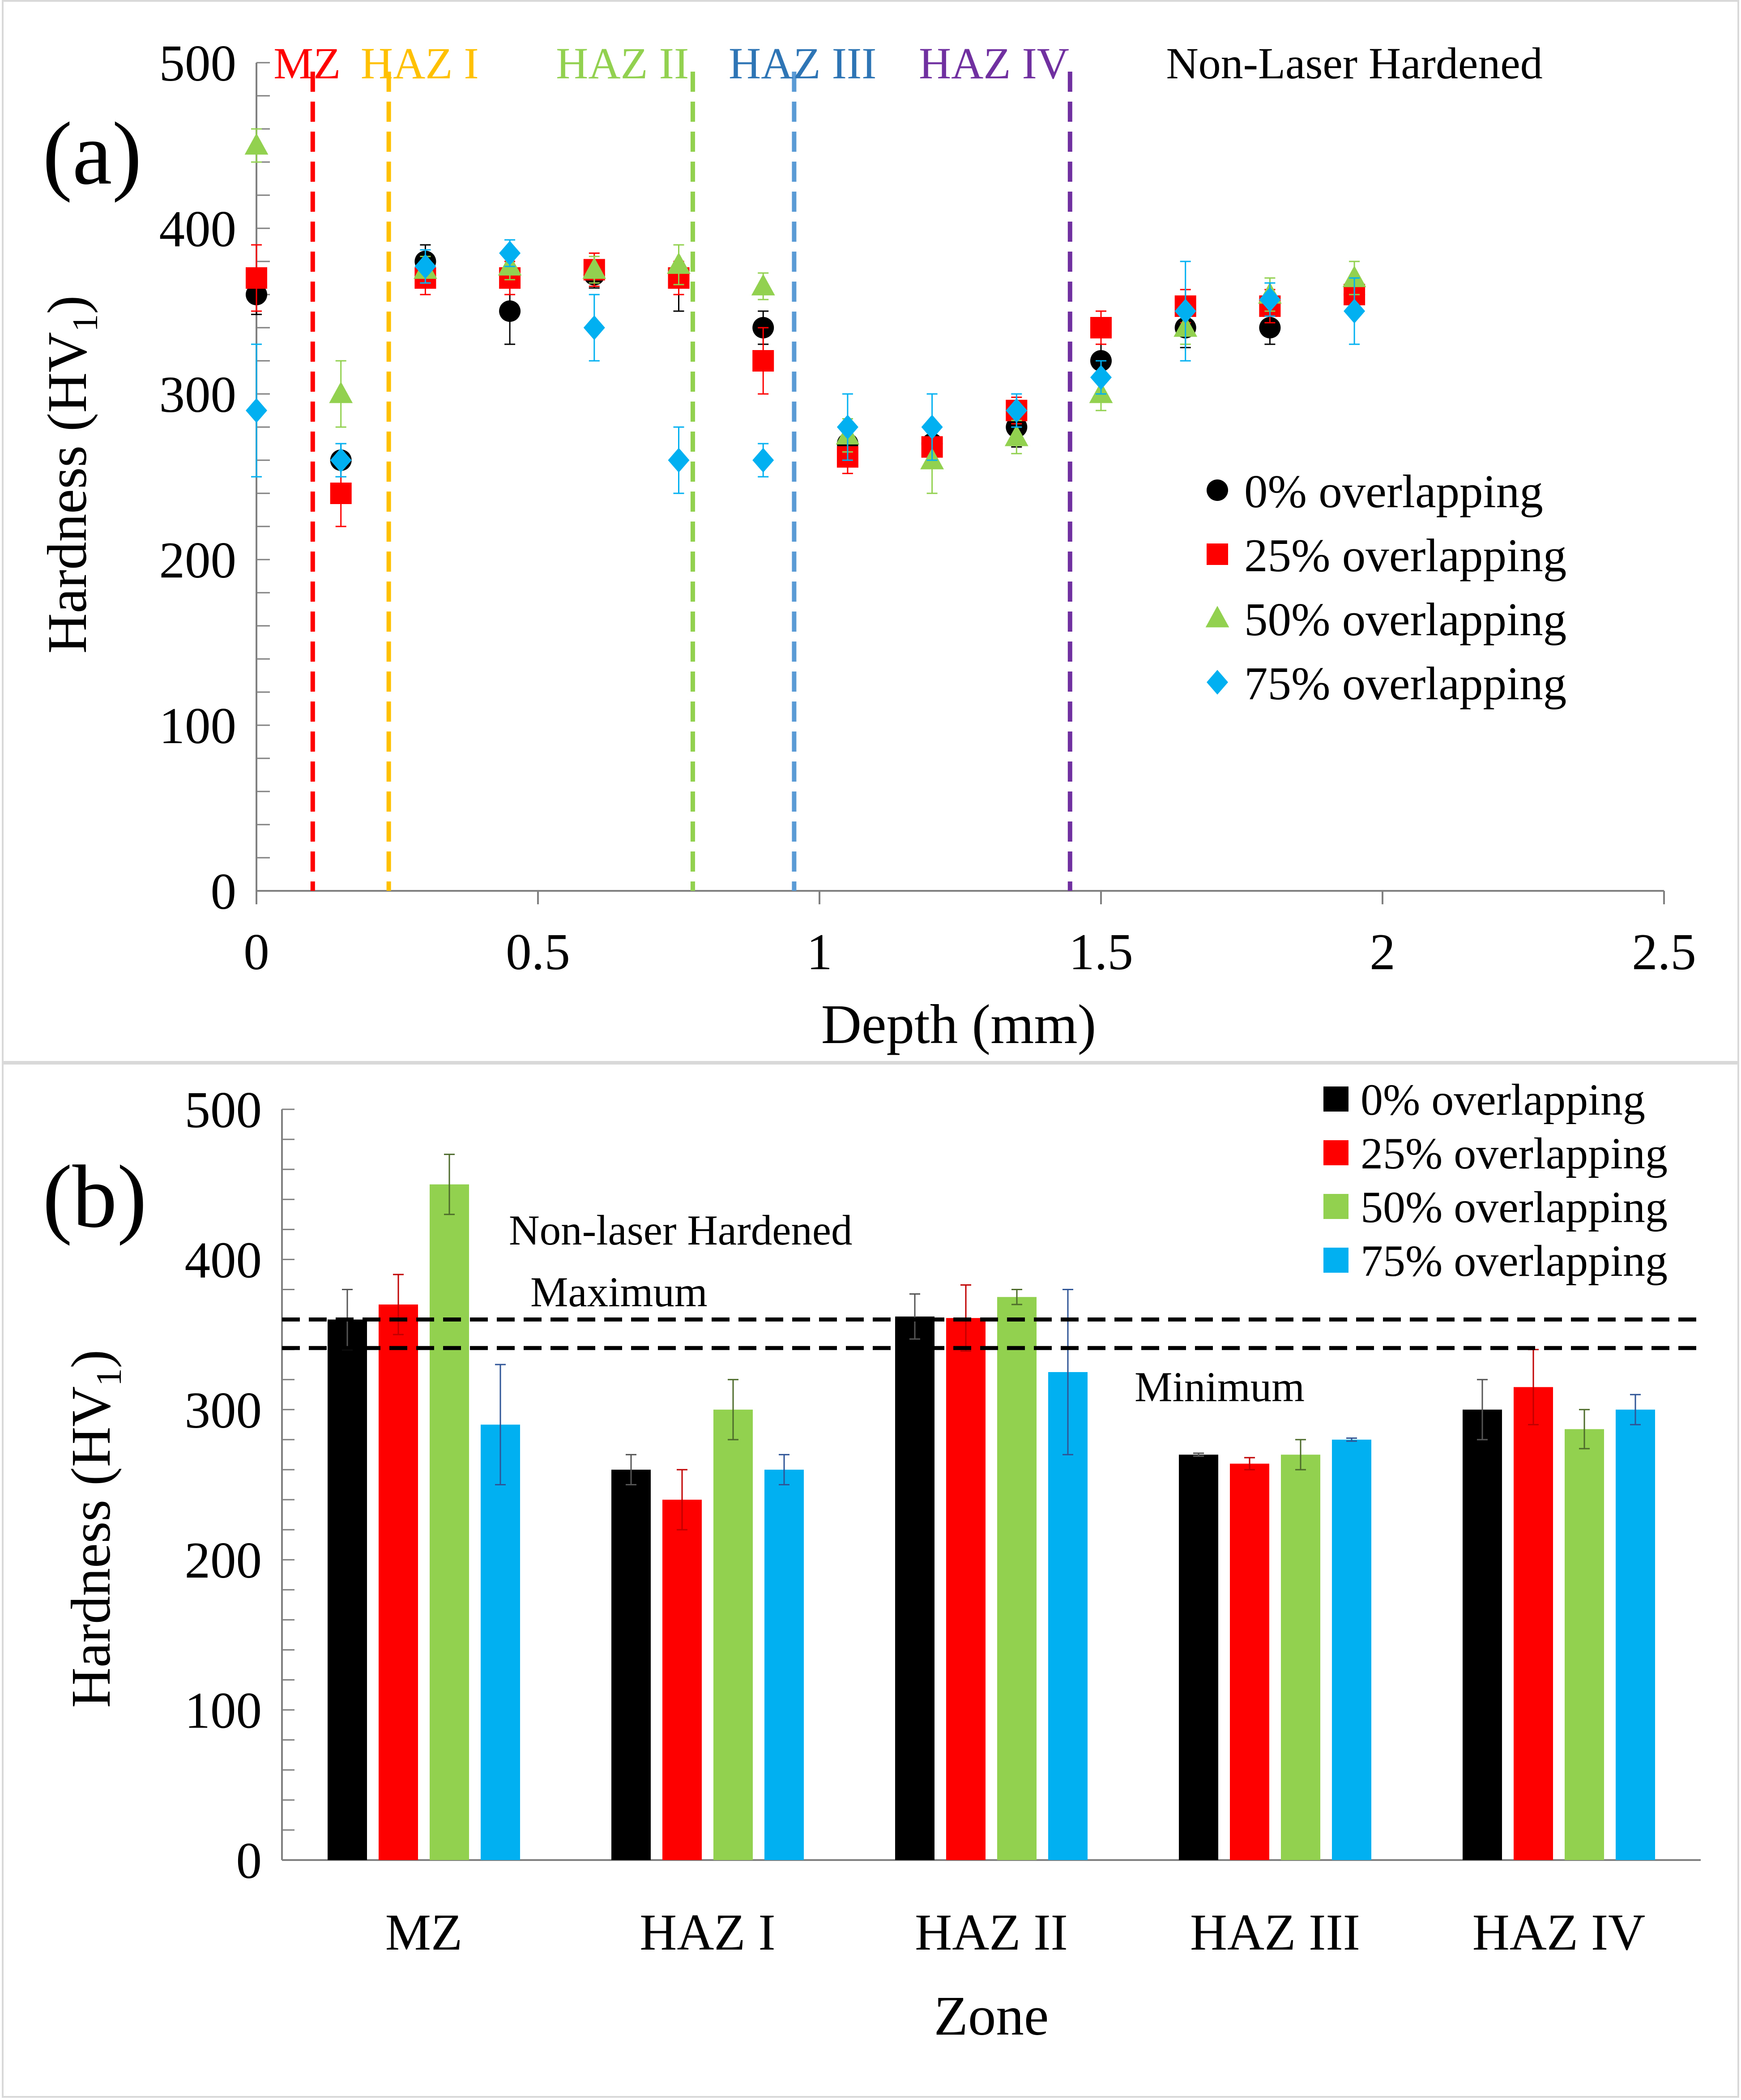 This screenshot has height=2100, width=1741. I want to click on panel-b-y-tick-label: 200, so click(223, 1560).